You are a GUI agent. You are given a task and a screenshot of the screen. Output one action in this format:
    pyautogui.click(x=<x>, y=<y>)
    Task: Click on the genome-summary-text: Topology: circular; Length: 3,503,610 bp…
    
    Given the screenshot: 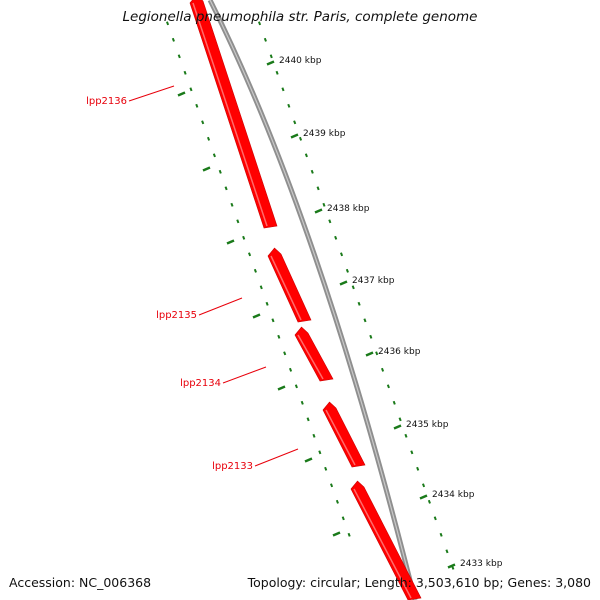 What is the action you would take?
    pyautogui.click(x=419, y=582)
    